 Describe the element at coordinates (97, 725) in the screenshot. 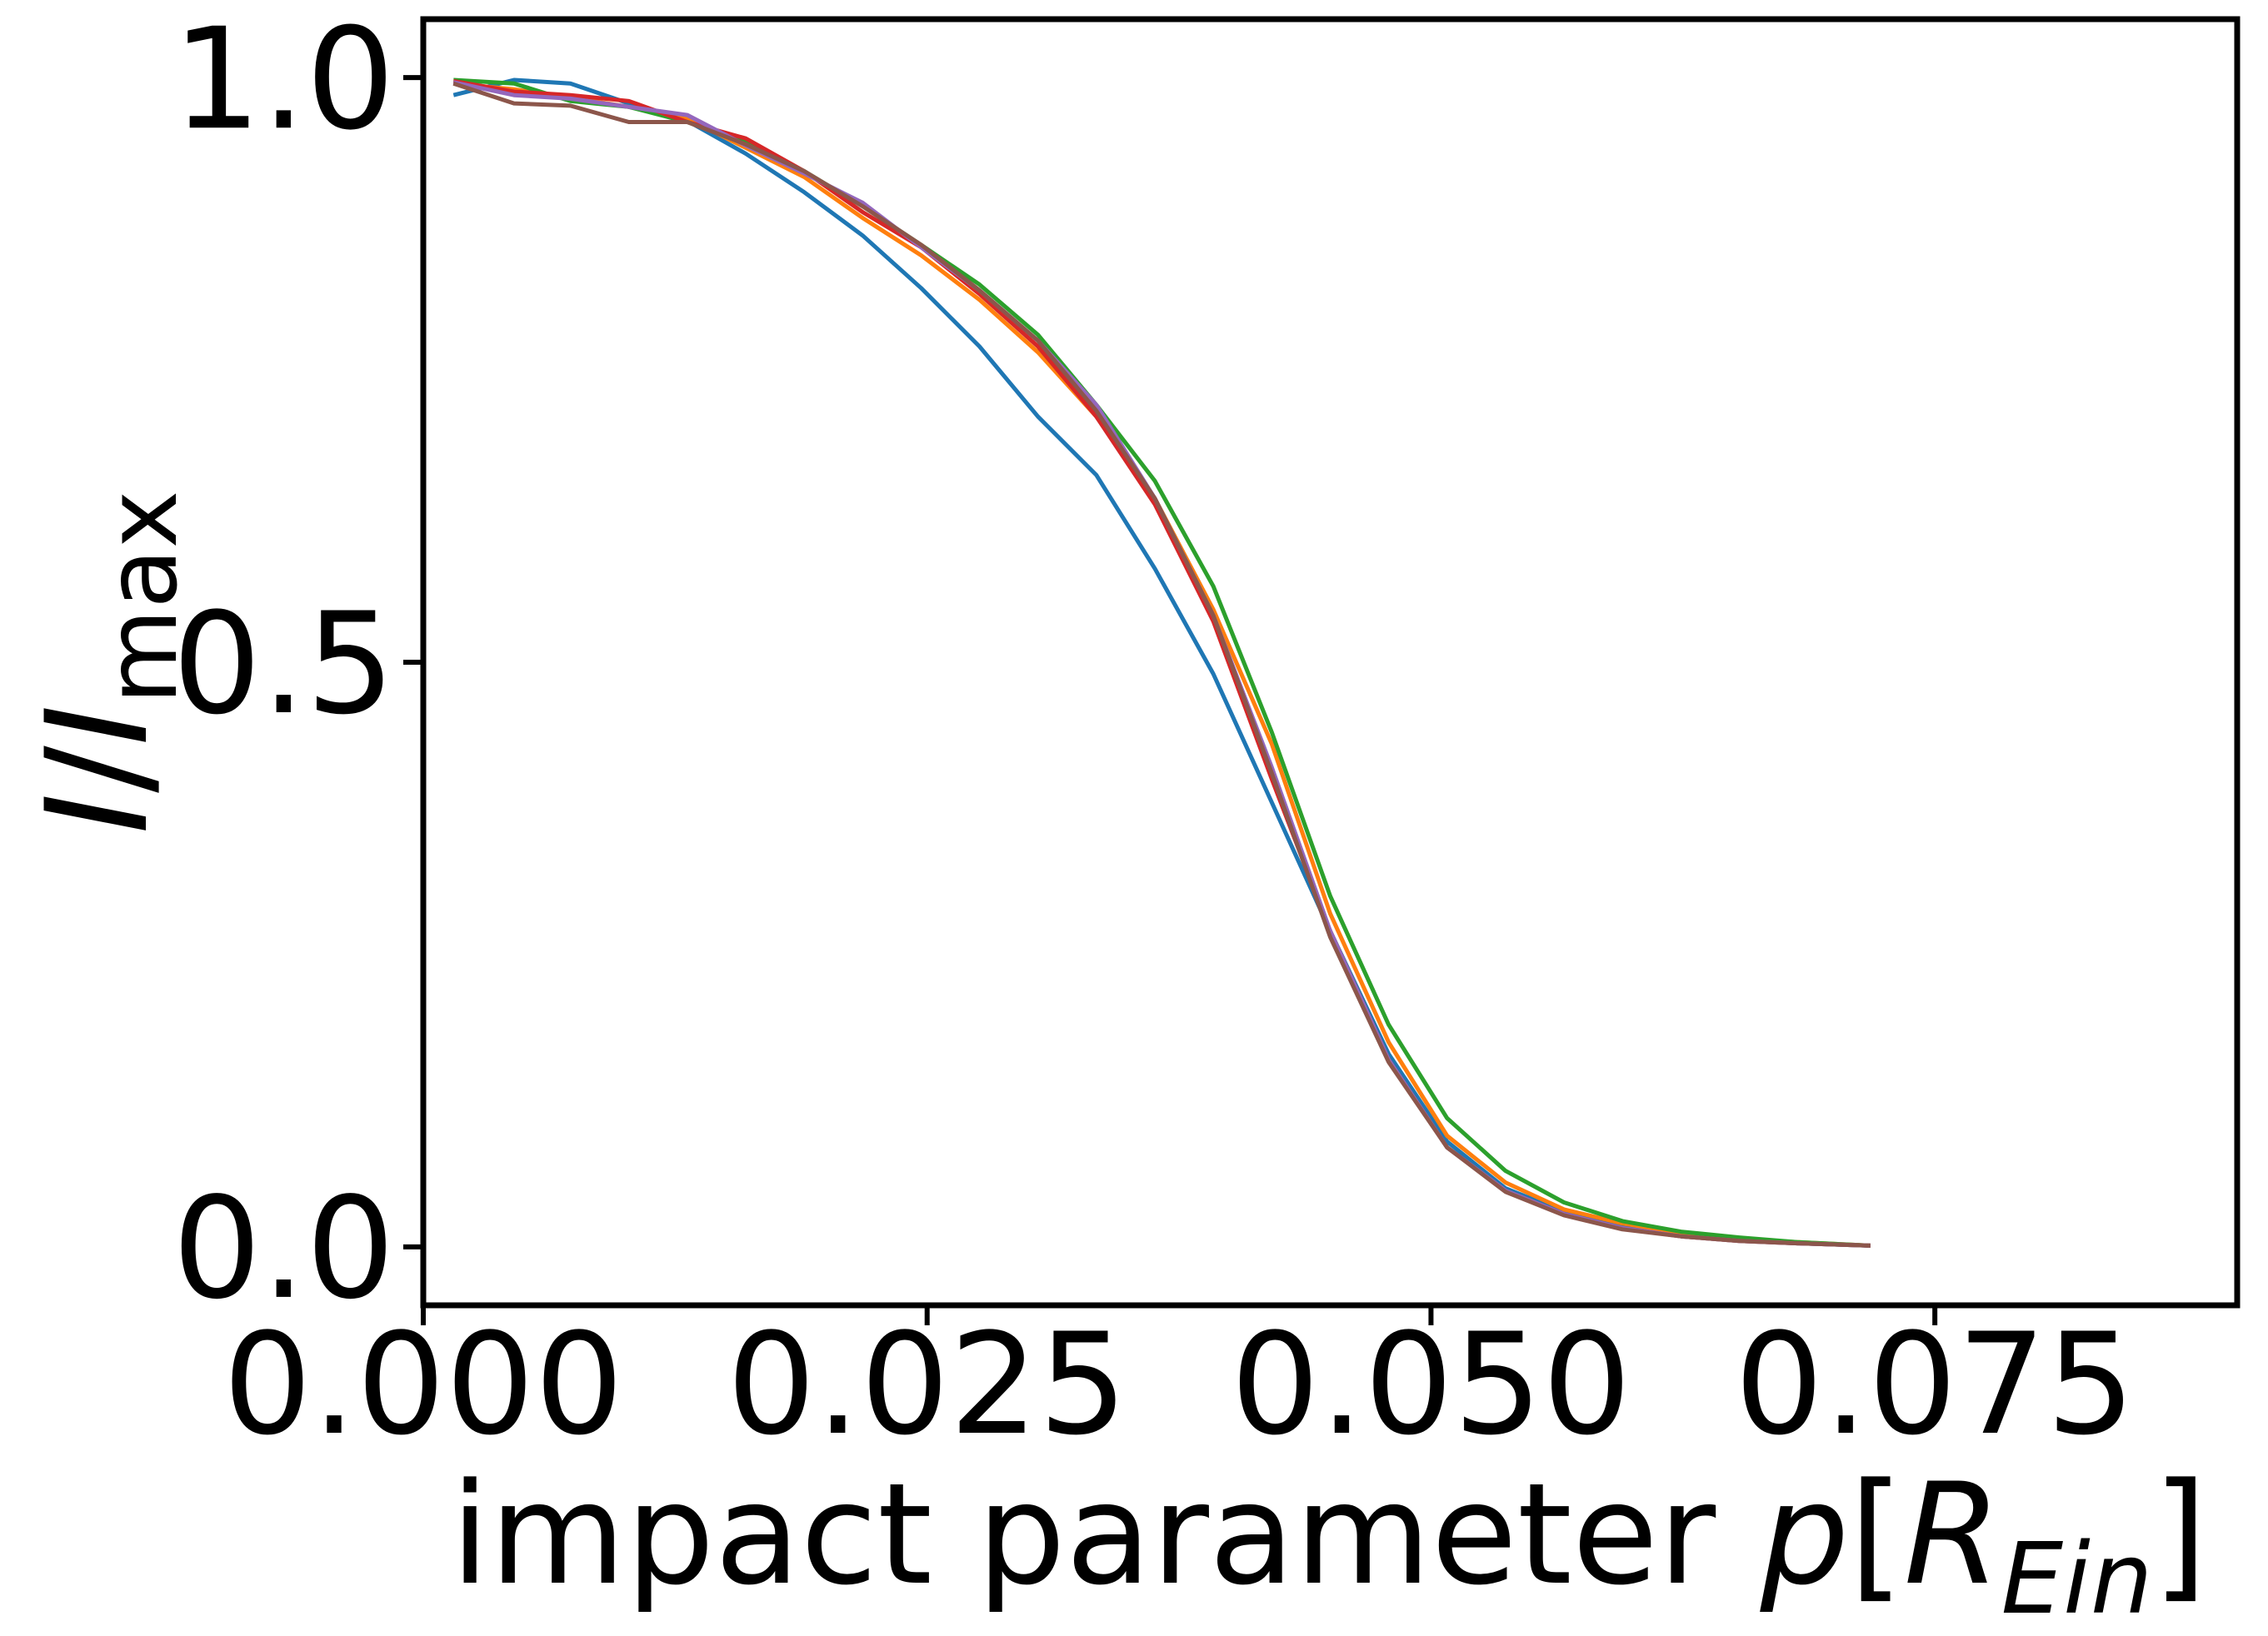

I see `y-axis-label-symbol2: I` at that location.